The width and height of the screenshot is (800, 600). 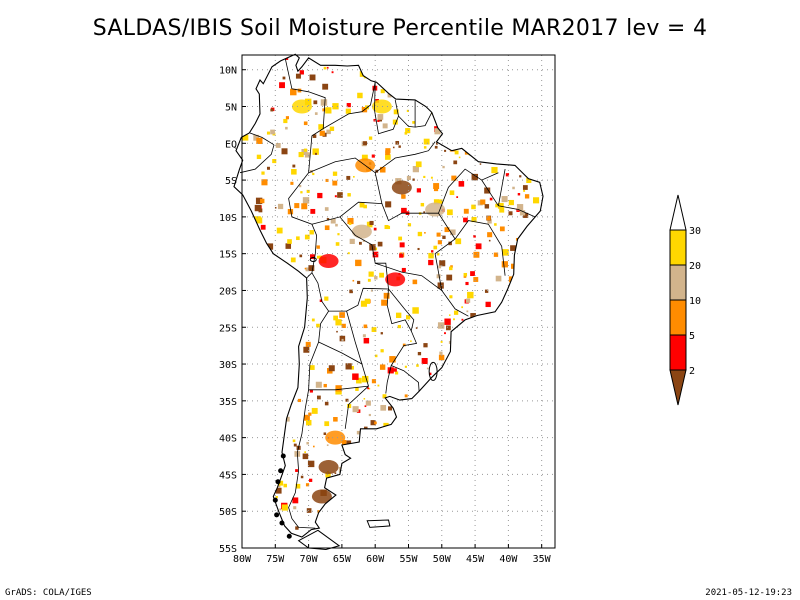 What do you see at coordinates (228, 549) in the screenshot?
I see `lat-tick-label: 55S` at bounding box center [228, 549].